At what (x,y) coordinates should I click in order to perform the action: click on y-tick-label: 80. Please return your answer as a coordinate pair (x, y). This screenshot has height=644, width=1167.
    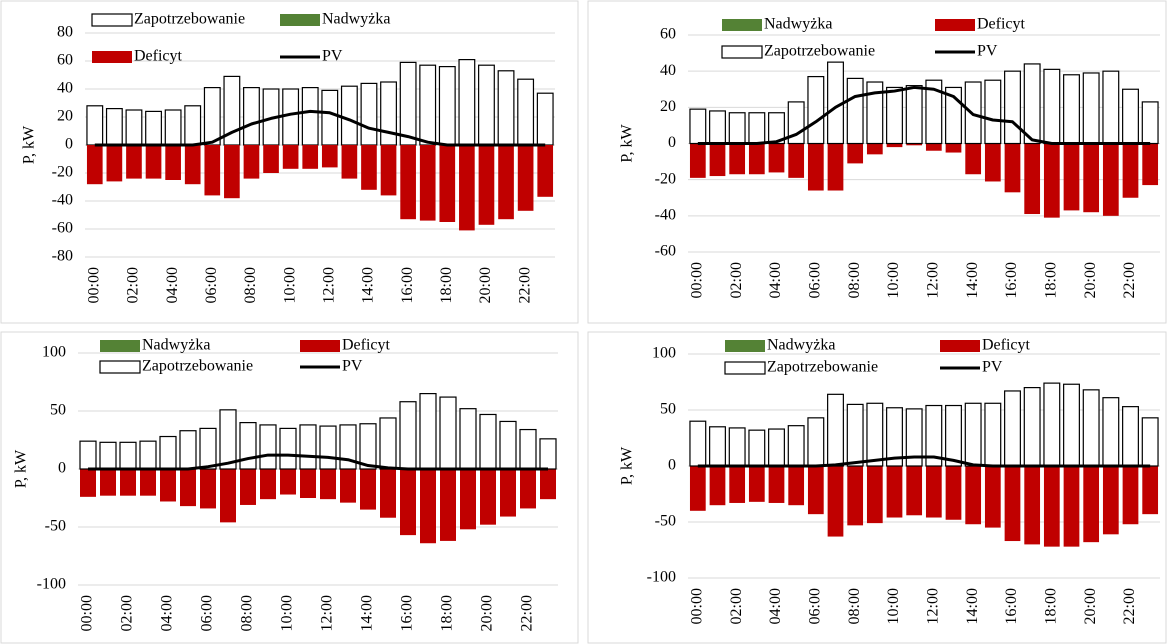
    Looking at the image, I should click on (65, 32).